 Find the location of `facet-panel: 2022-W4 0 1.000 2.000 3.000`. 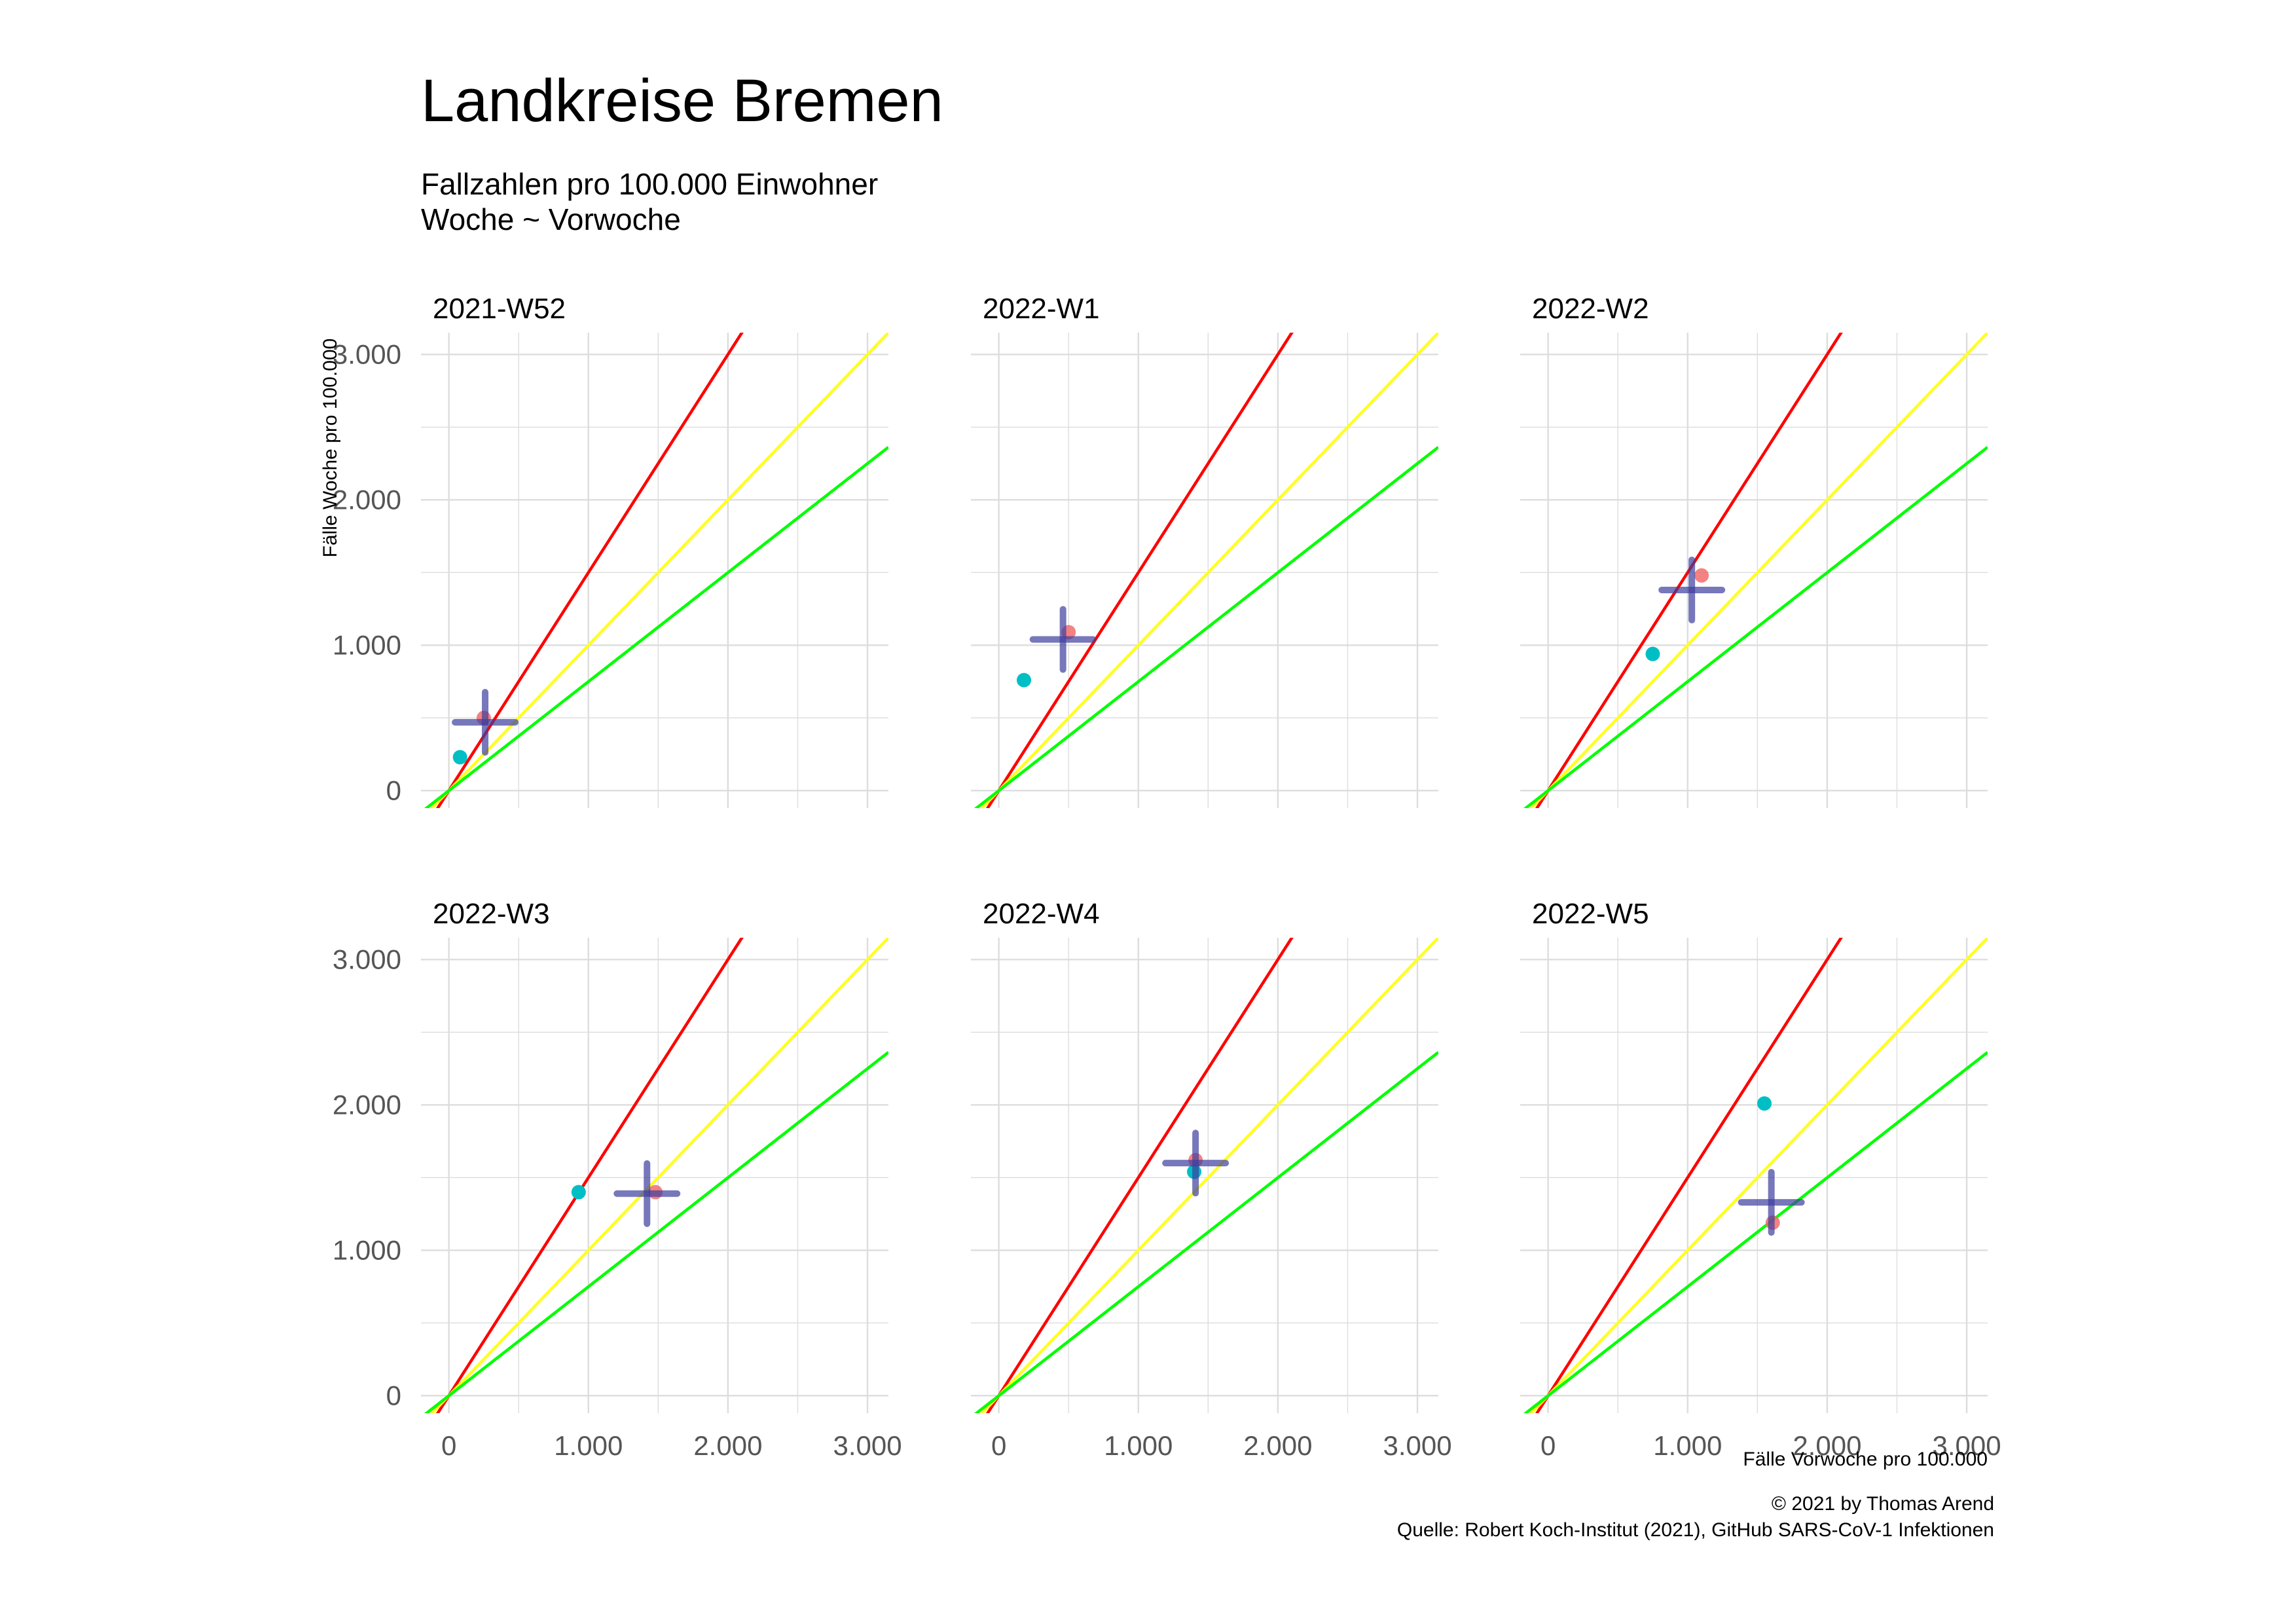

facet-panel: 2022-W4 0 1.000 2.000 3.000 is located at coordinates (1211, 1179).